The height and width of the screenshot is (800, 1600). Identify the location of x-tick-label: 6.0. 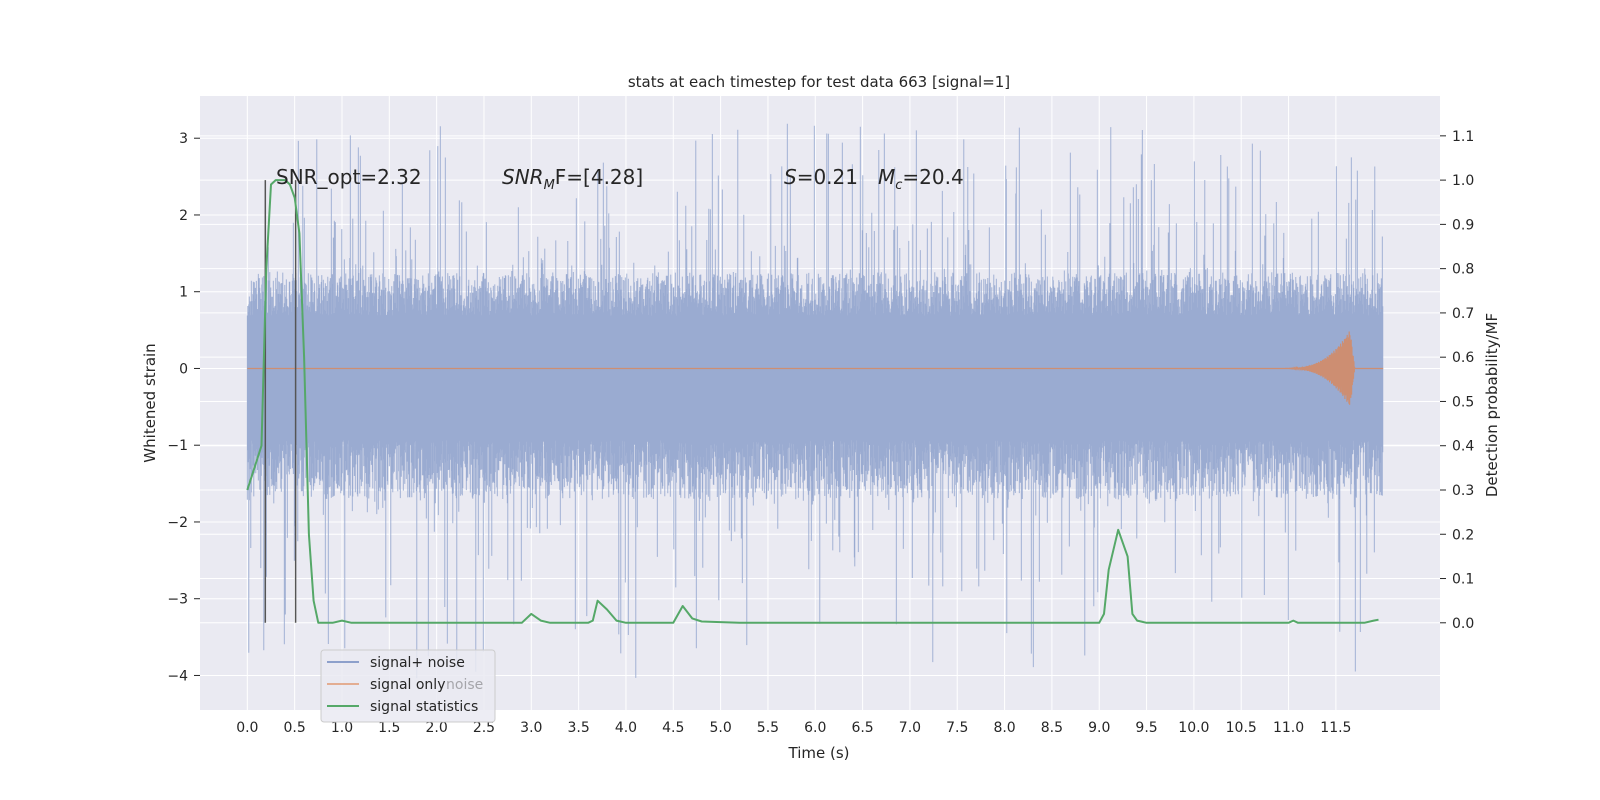
(815, 728).